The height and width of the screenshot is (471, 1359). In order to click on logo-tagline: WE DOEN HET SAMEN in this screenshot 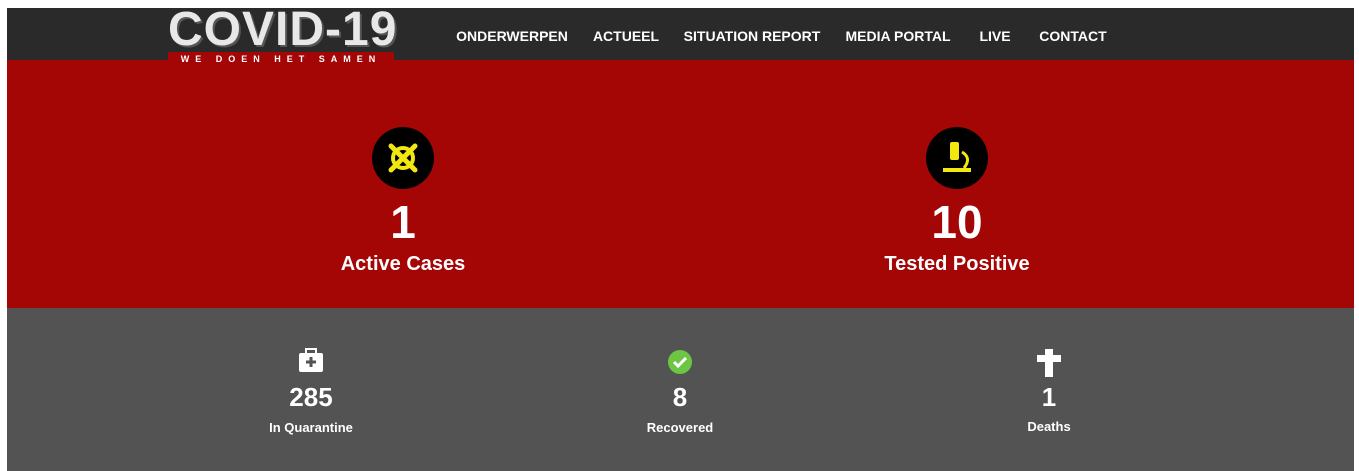, I will do `click(281, 59)`.